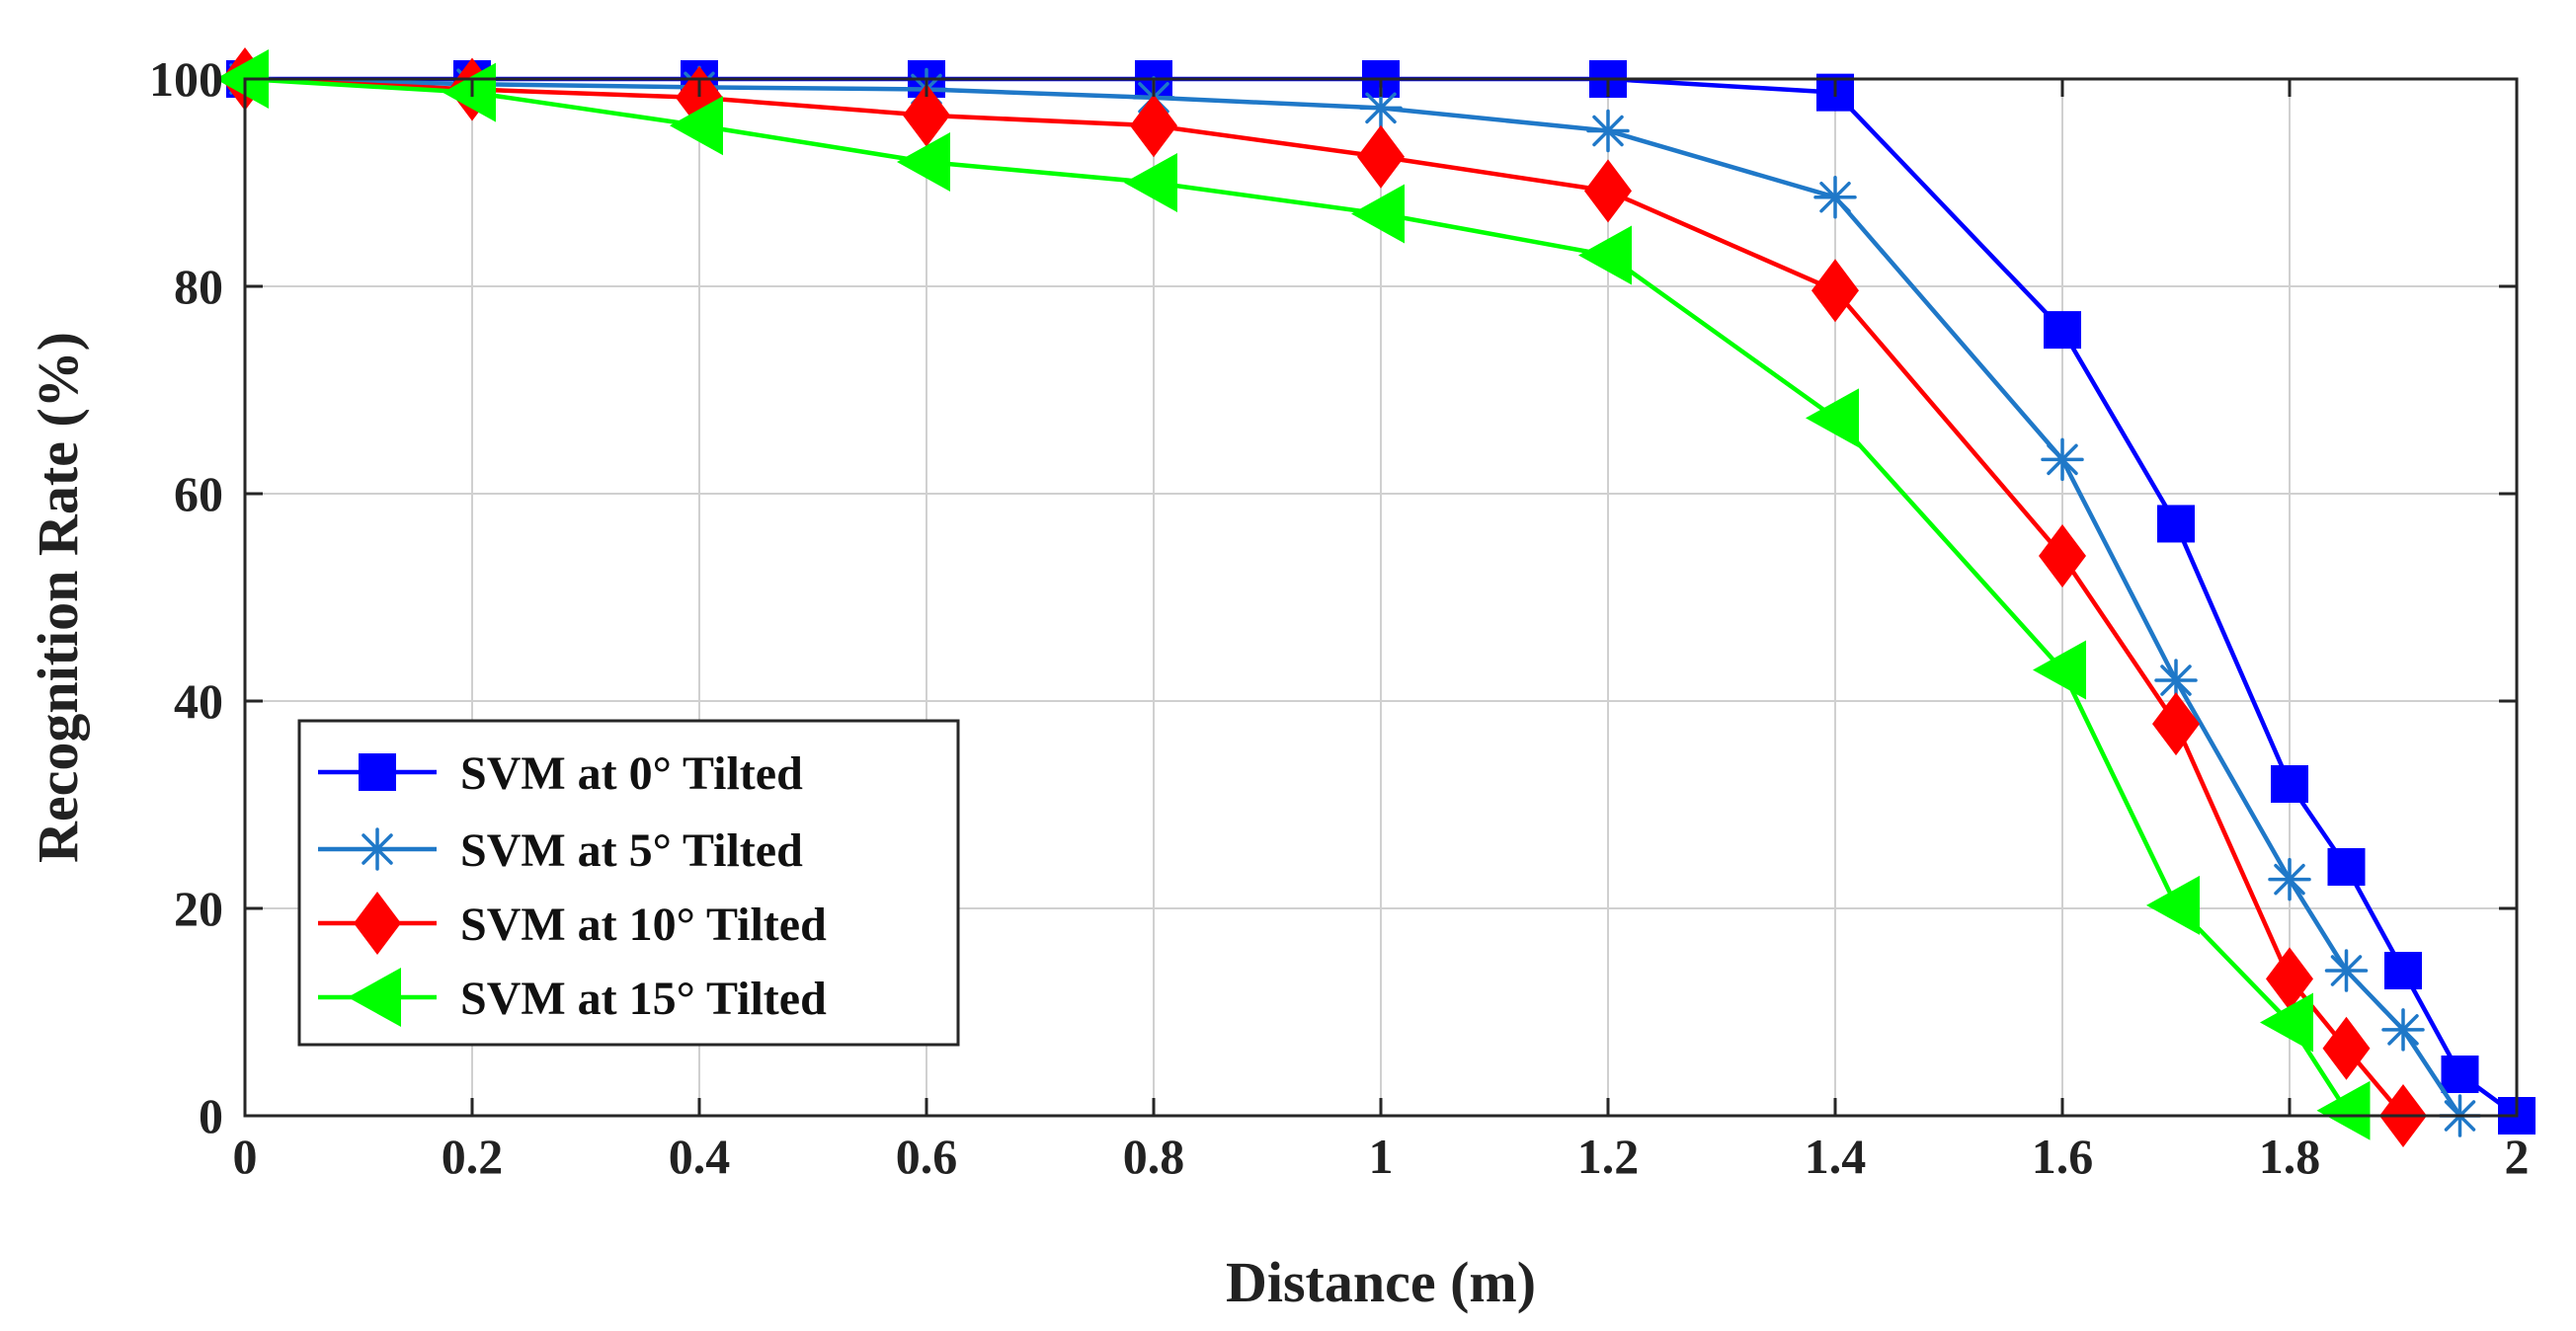  I want to click on x-tick-label: 1.6, so click(2063, 1156).